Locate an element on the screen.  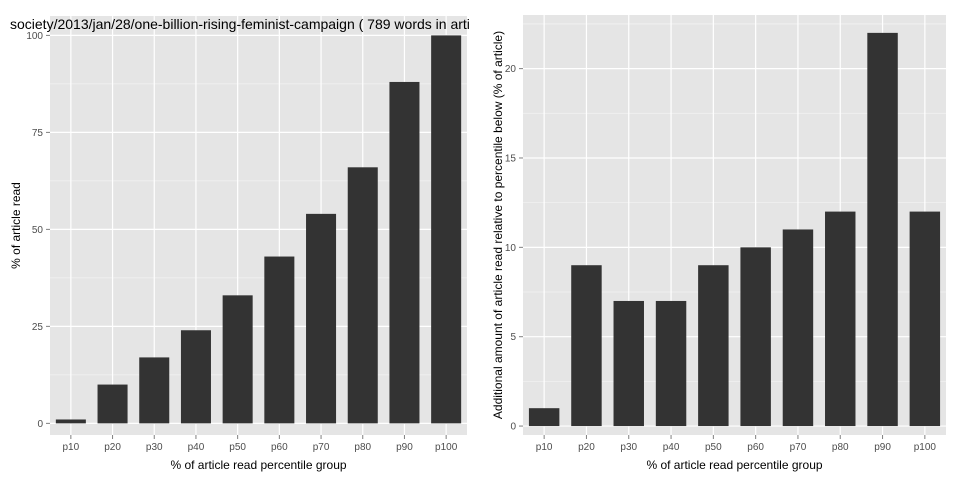
y-tick-label: 10 is located at coordinates (511, 248).